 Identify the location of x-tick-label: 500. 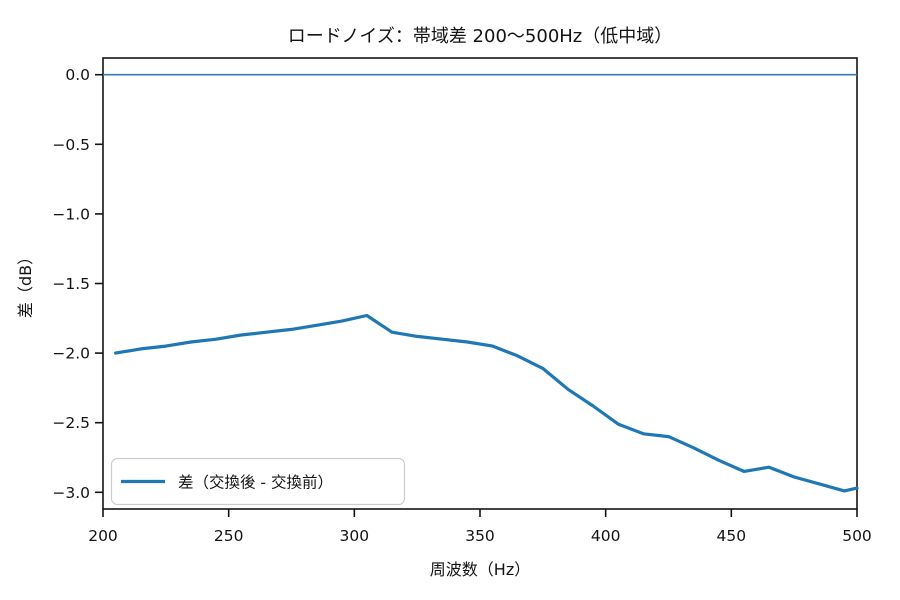
(857, 536).